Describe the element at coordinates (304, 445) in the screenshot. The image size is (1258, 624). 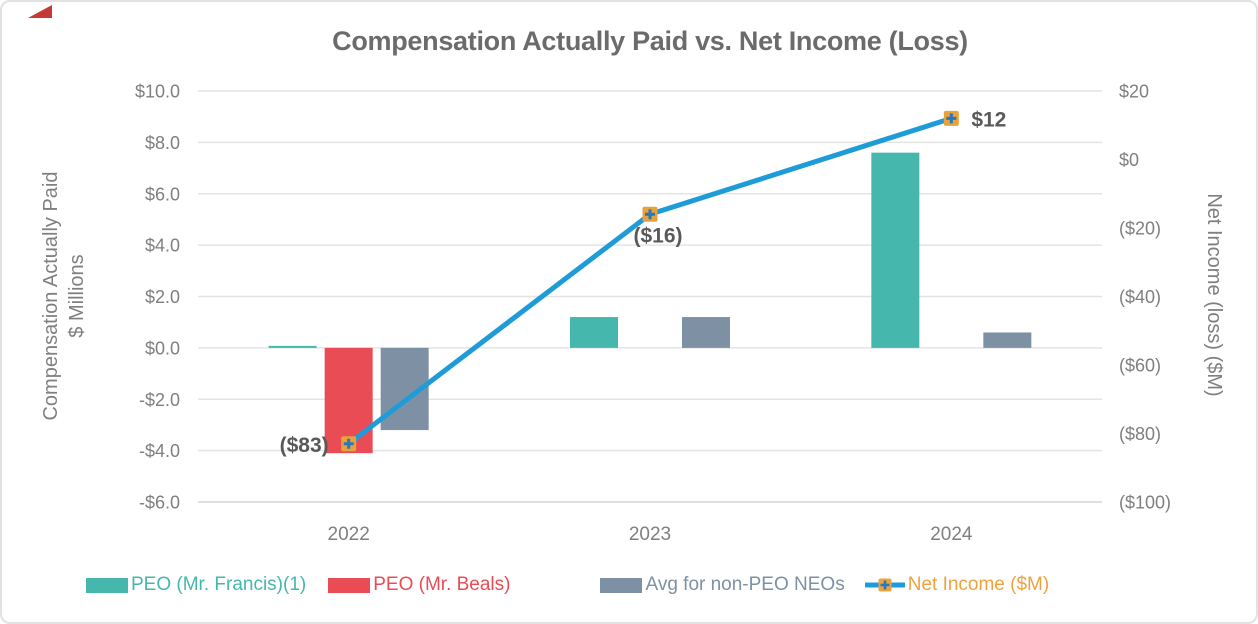
I see `point-label: ($83)` at that location.